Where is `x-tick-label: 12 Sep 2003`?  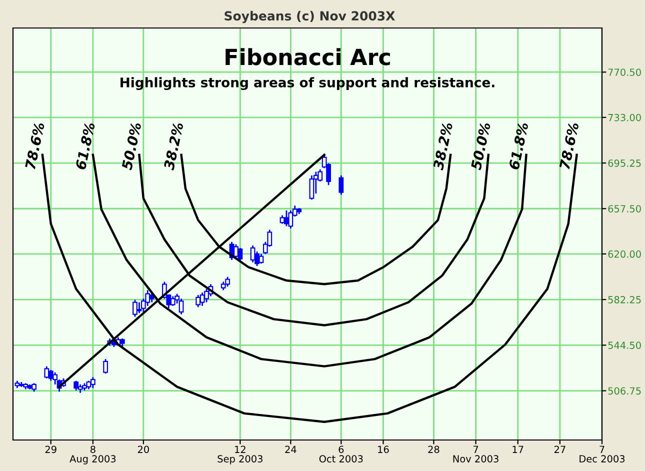
x-tick-label: 12 Sep 2003 is located at coordinates (240, 455).